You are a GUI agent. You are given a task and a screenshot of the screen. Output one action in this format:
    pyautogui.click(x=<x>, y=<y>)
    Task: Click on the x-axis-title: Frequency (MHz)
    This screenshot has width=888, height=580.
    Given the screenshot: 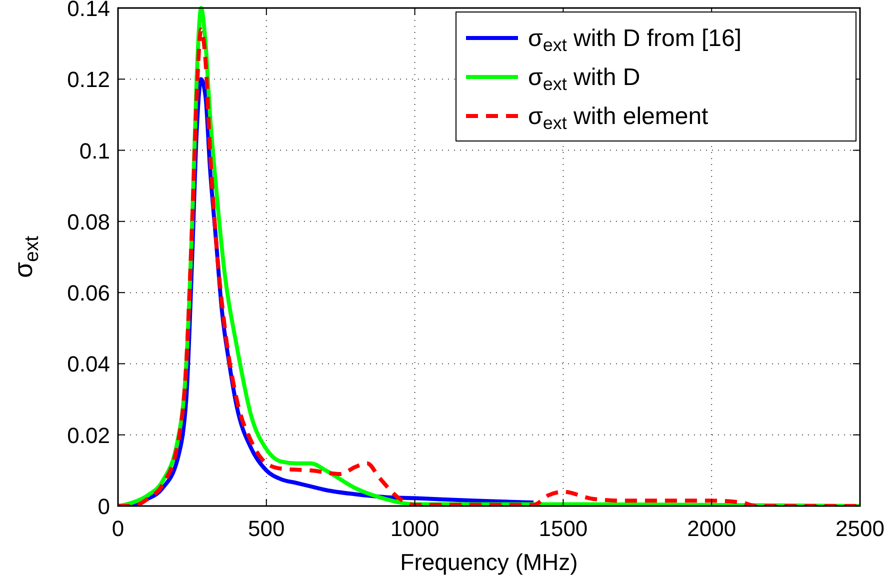 What is the action you would take?
    pyautogui.click(x=489, y=562)
    